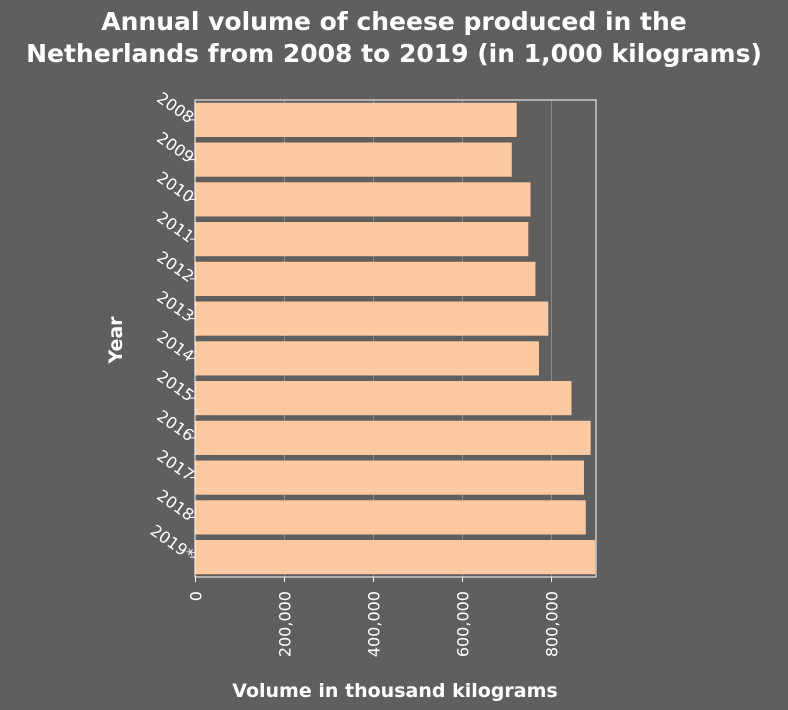  What do you see at coordinates (196, 596) in the screenshot?
I see `x-tick-label: 0` at bounding box center [196, 596].